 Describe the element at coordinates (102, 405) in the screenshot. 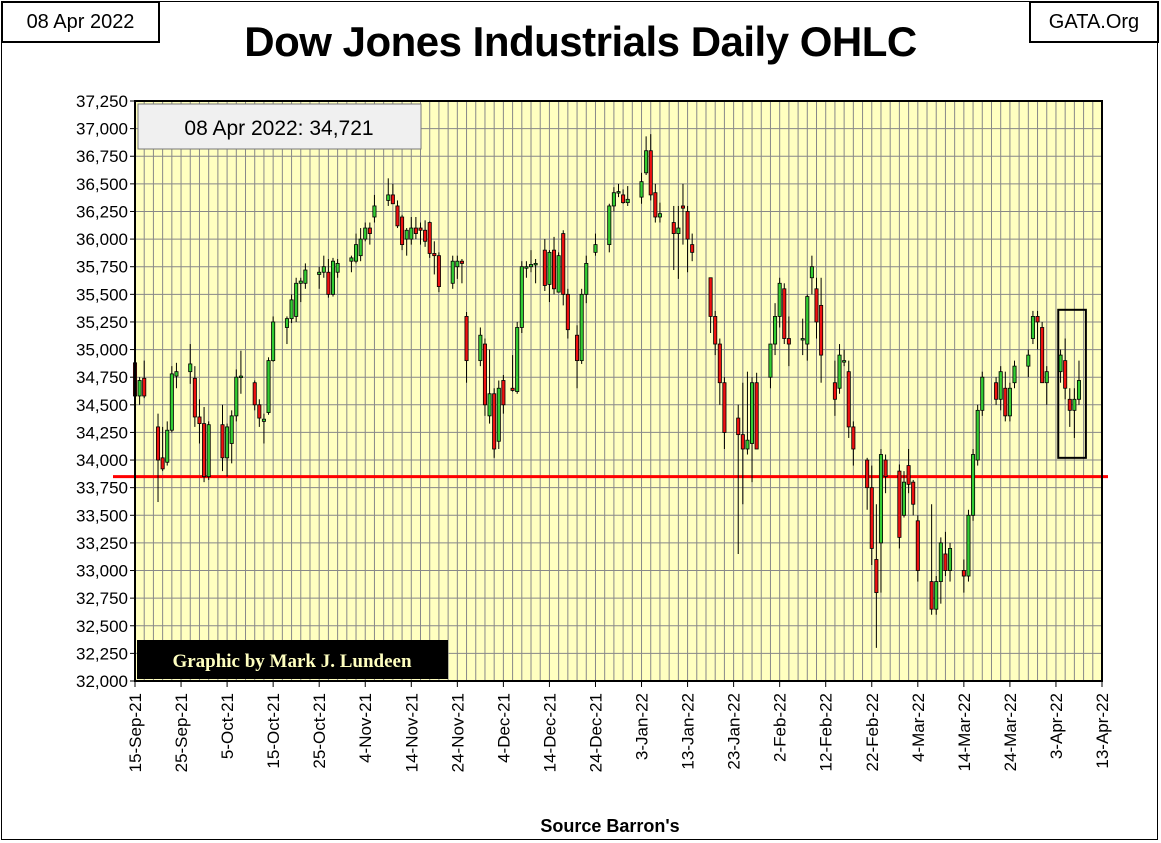

I see `y-tick-label: 34,500` at that location.